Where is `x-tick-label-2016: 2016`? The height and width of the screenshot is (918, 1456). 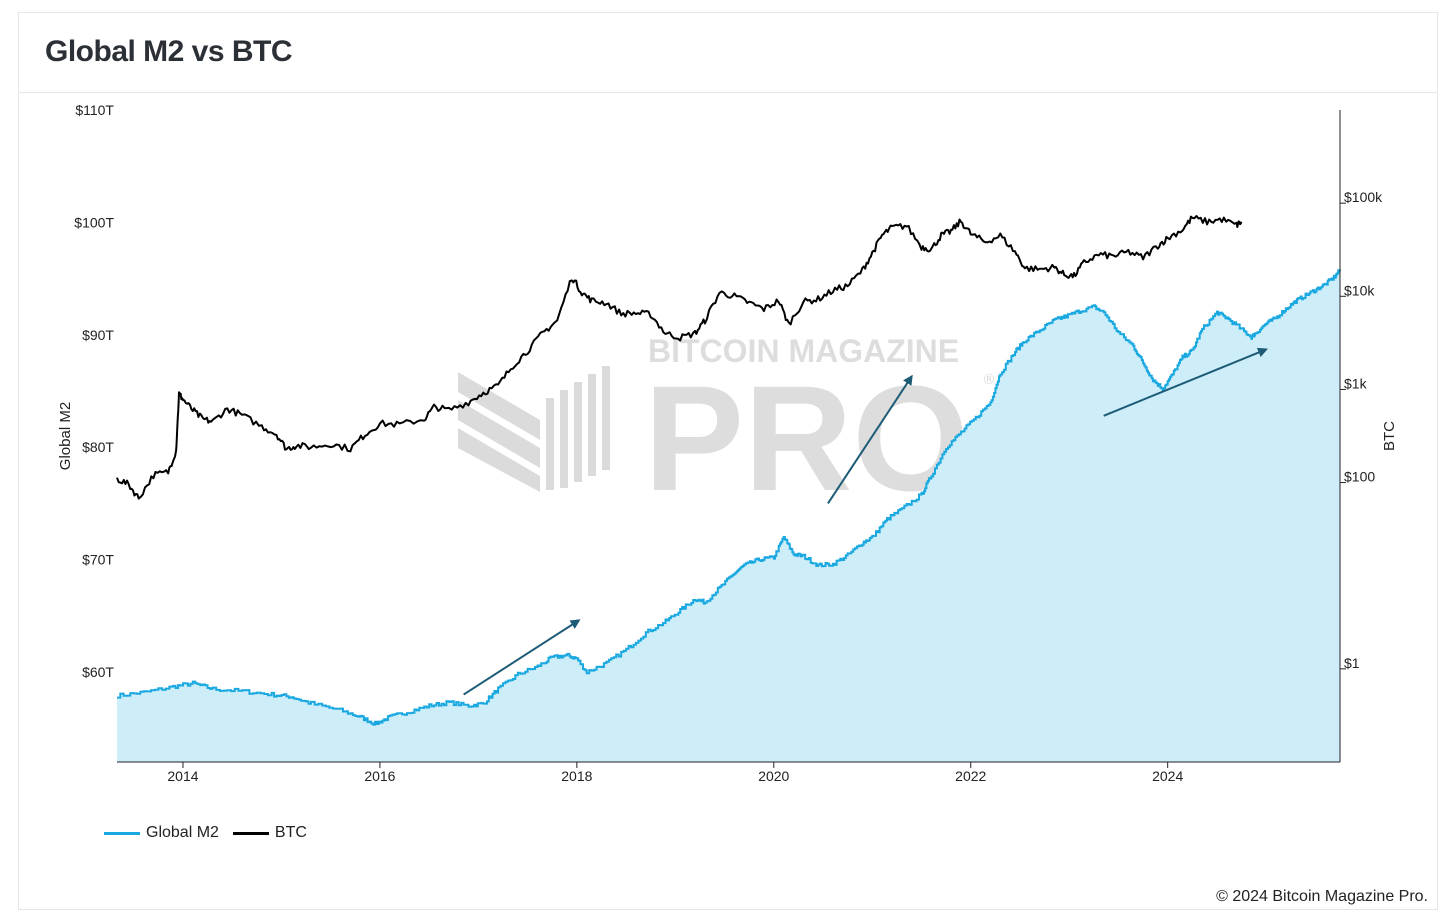
x-tick-label-2016: 2016 is located at coordinates (379, 776).